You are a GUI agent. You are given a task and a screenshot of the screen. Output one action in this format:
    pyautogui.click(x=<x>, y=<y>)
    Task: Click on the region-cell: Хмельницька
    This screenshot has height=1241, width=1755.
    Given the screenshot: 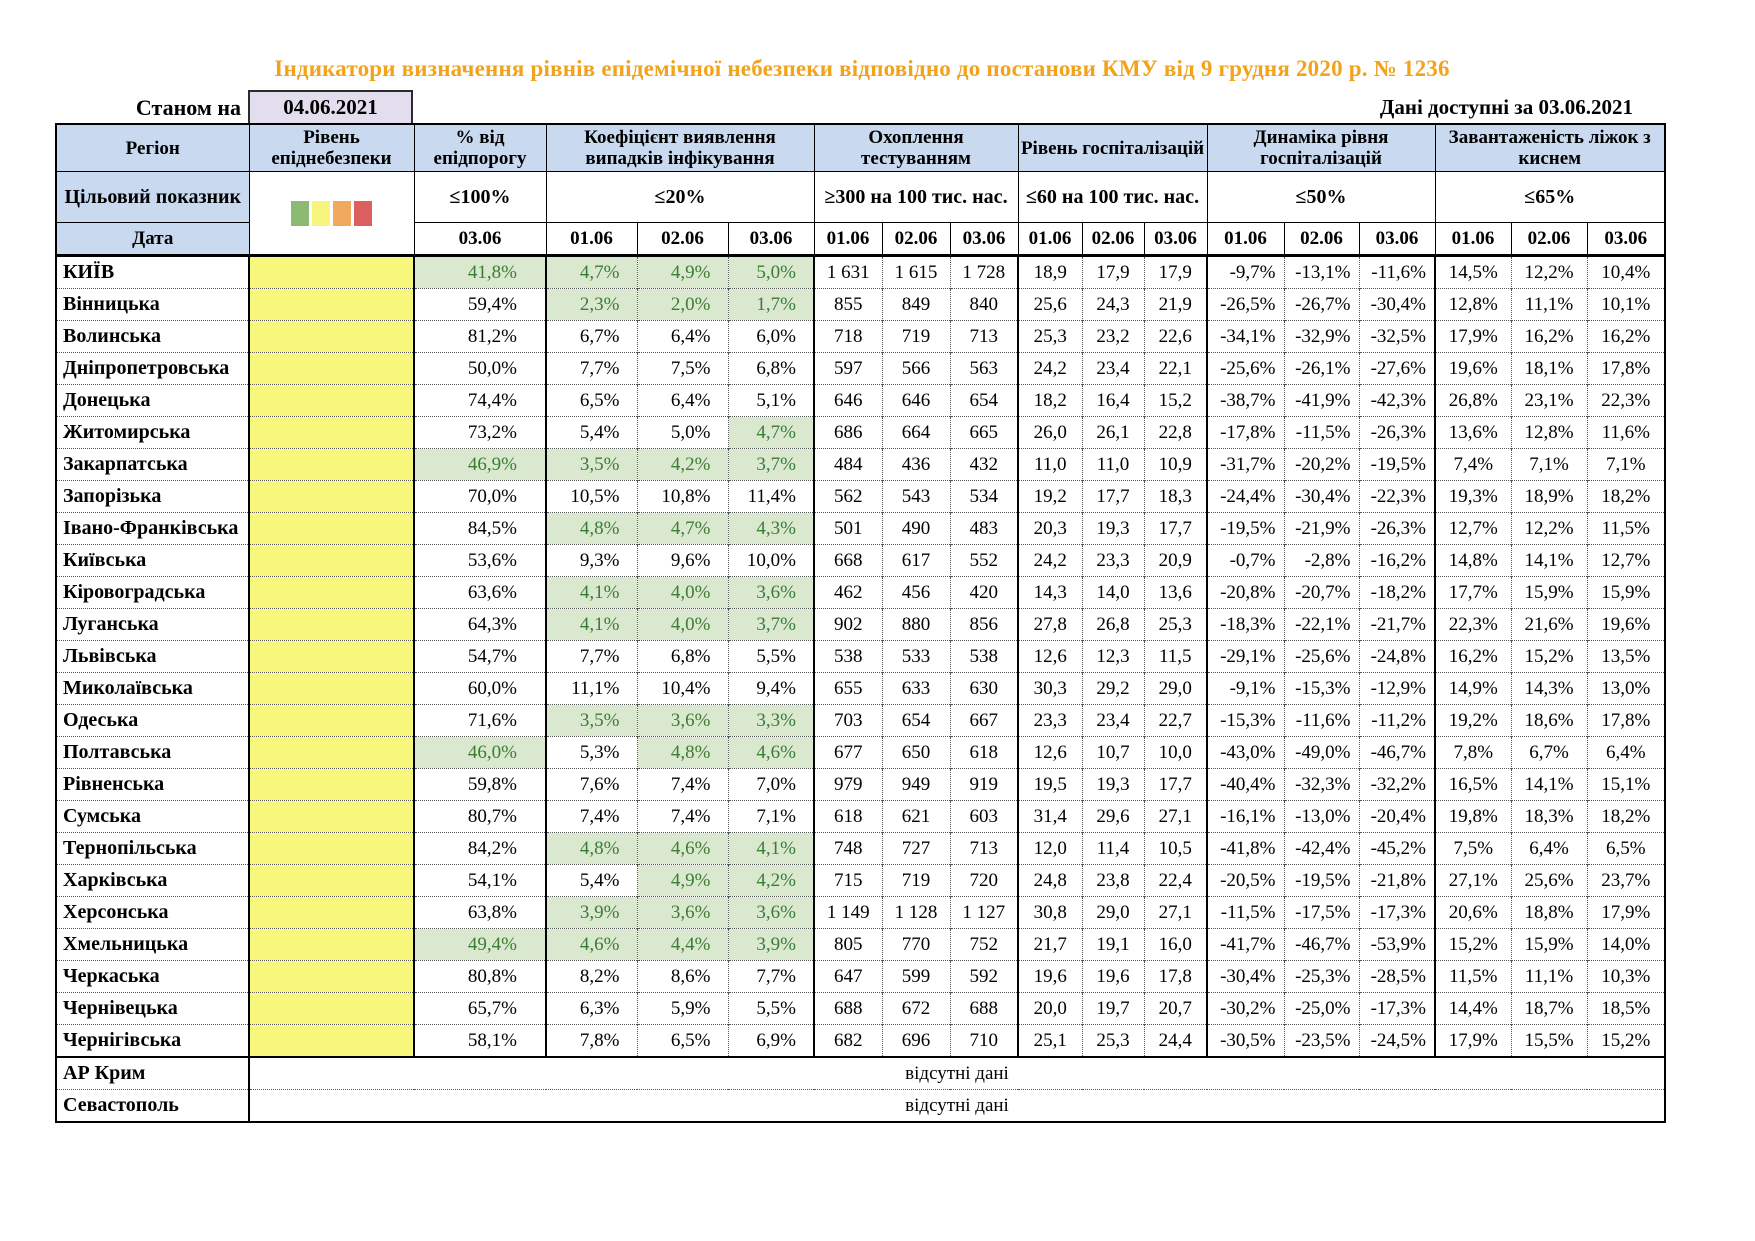 What is the action you would take?
    pyautogui.click(x=153, y=944)
    